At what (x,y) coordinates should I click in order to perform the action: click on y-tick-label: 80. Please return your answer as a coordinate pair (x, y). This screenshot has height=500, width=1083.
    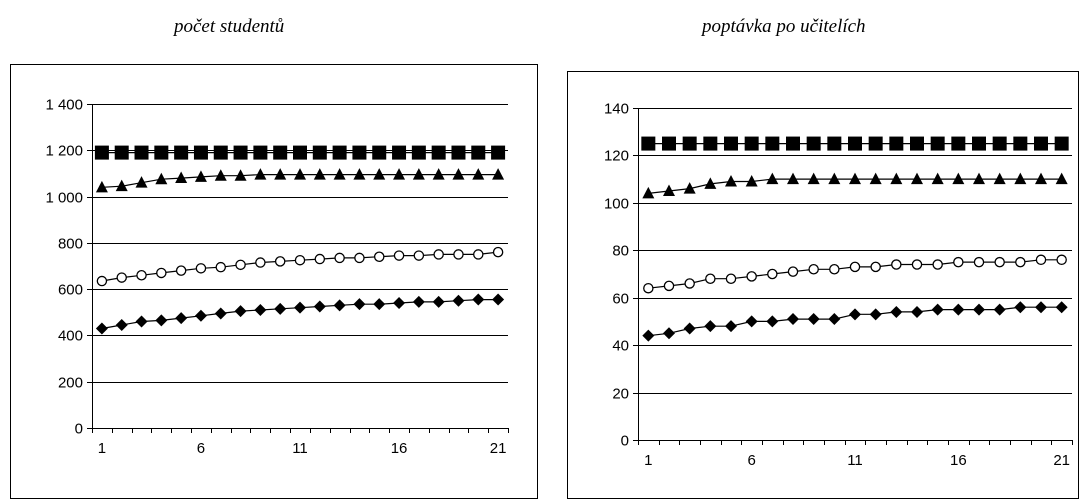
    Looking at the image, I should click on (620, 251).